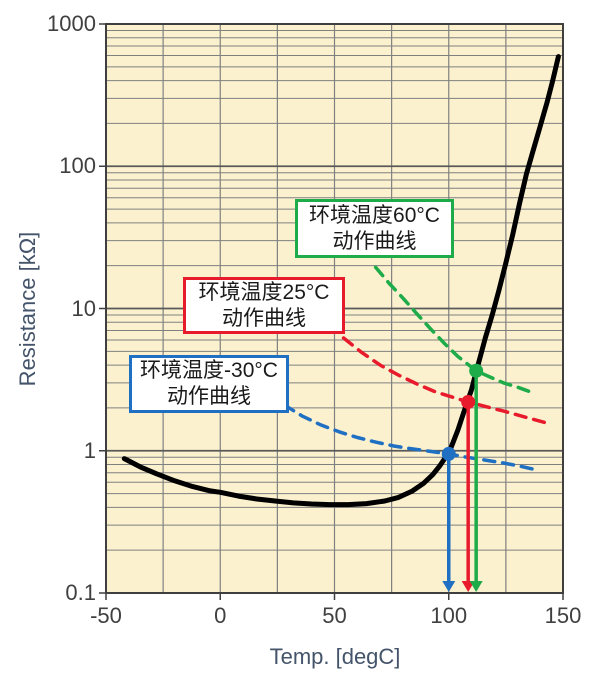 The width and height of the screenshot is (600, 680). I want to click on callout-ambient-minus30c-line2: 动作曲线, so click(209, 396).